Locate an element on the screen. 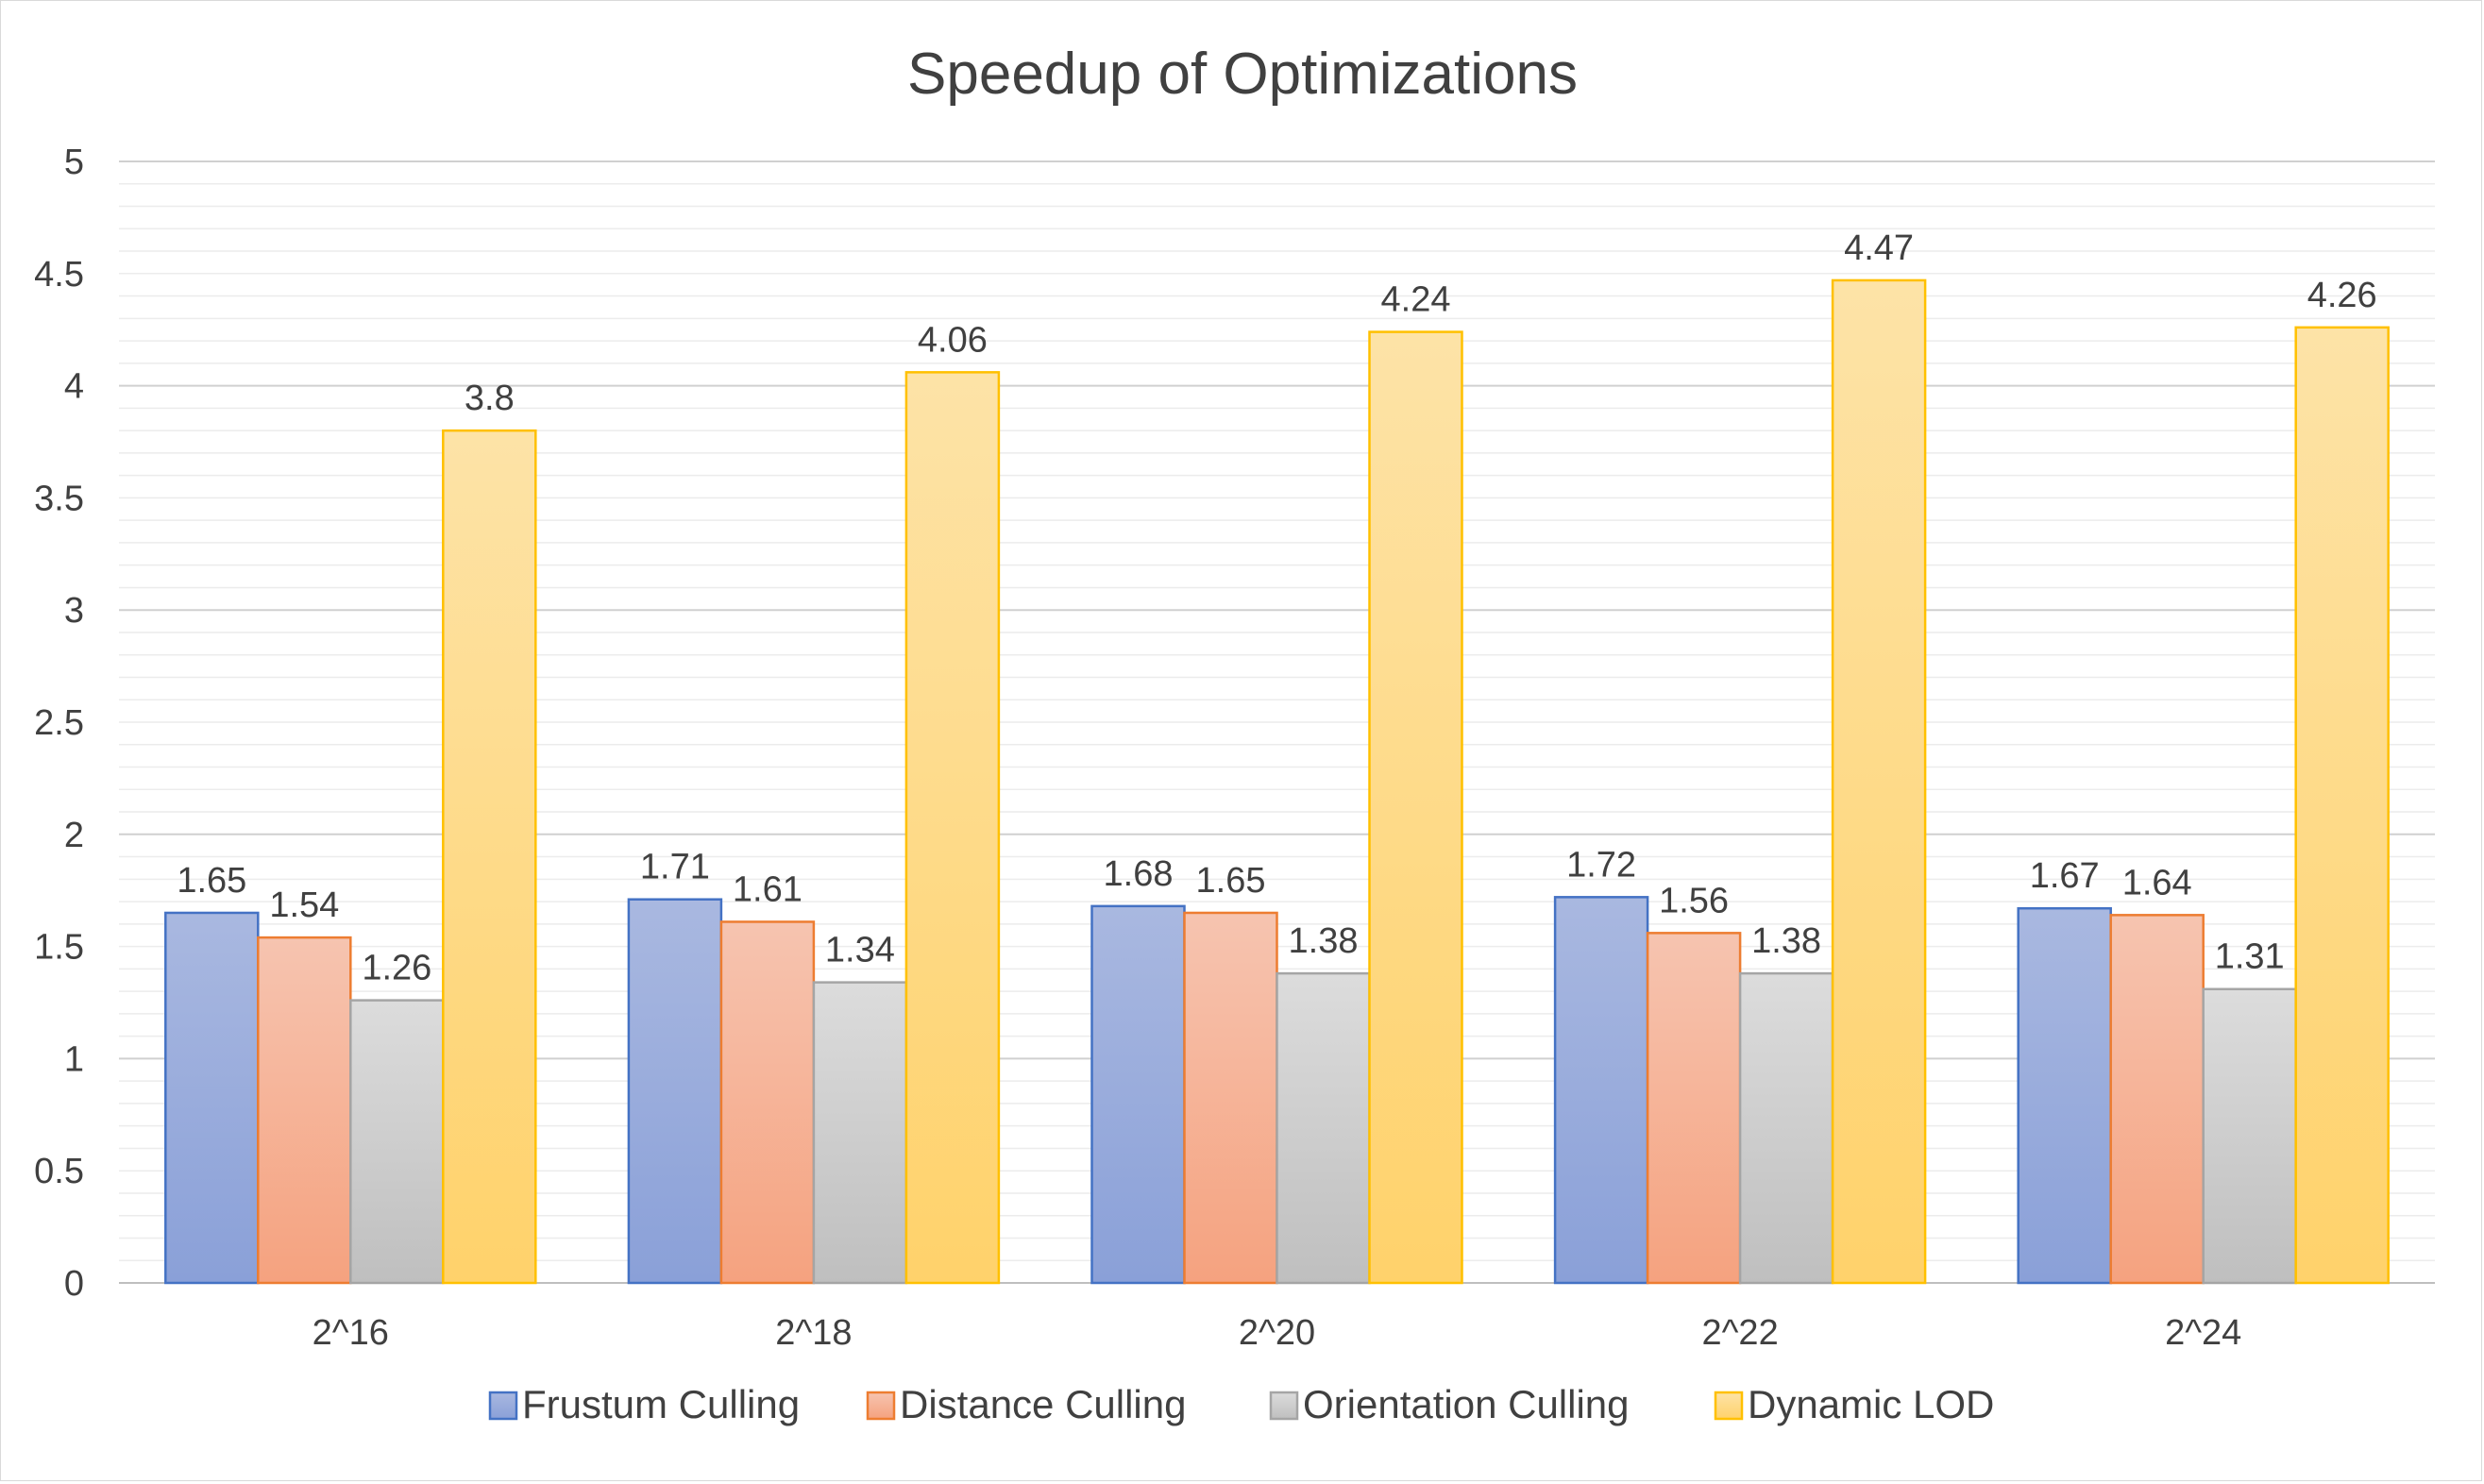  x-tick-label: 2^20 is located at coordinates (1277, 1333).